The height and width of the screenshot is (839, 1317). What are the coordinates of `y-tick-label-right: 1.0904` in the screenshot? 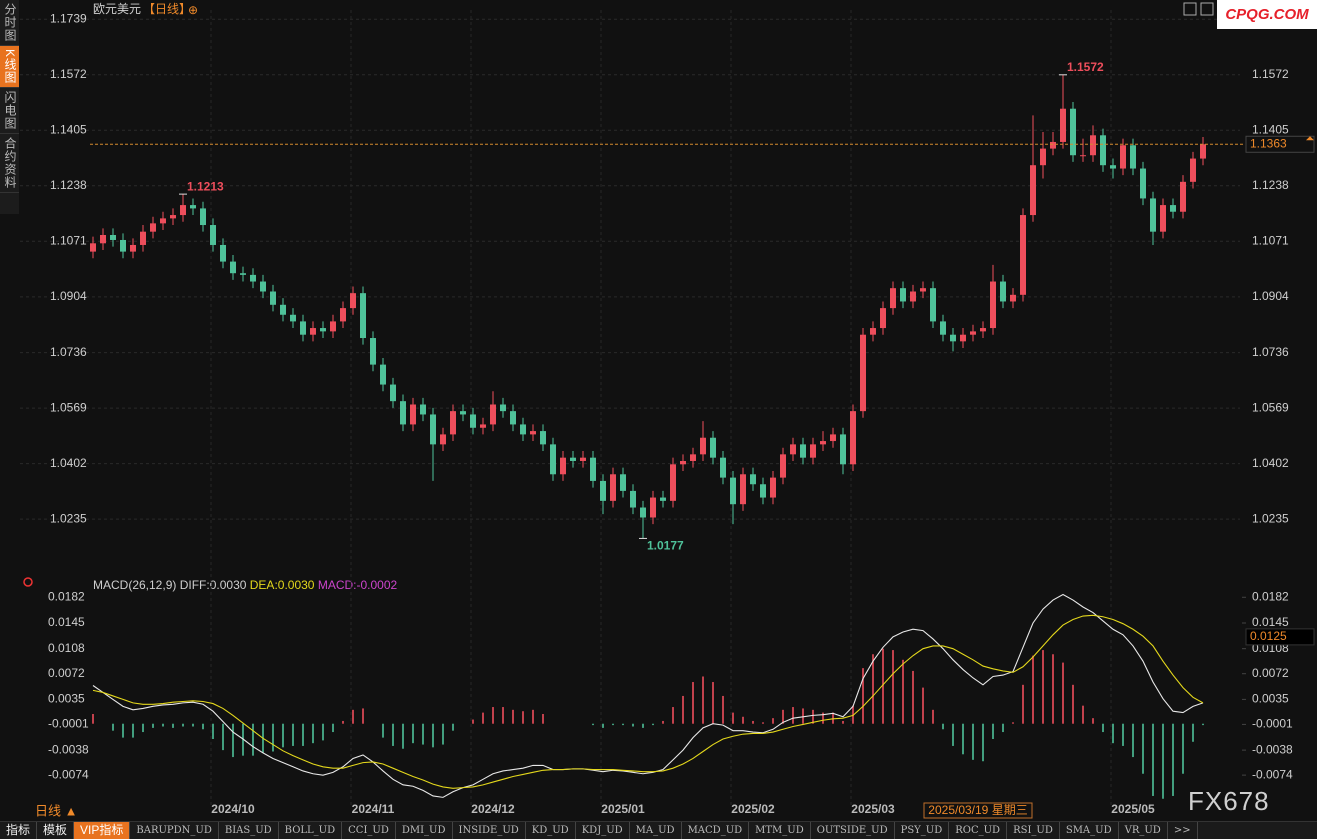 It's located at (1270, 296).